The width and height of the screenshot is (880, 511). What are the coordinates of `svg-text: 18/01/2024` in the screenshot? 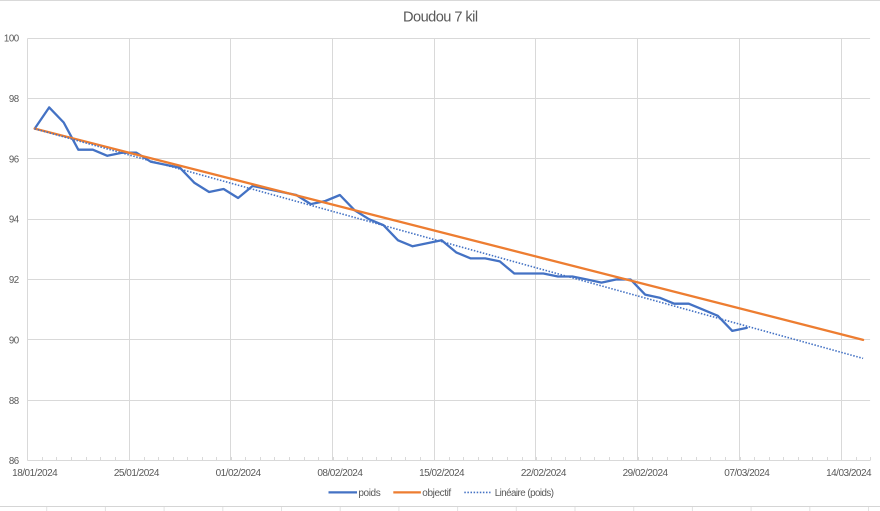 It's located at (35, 473).